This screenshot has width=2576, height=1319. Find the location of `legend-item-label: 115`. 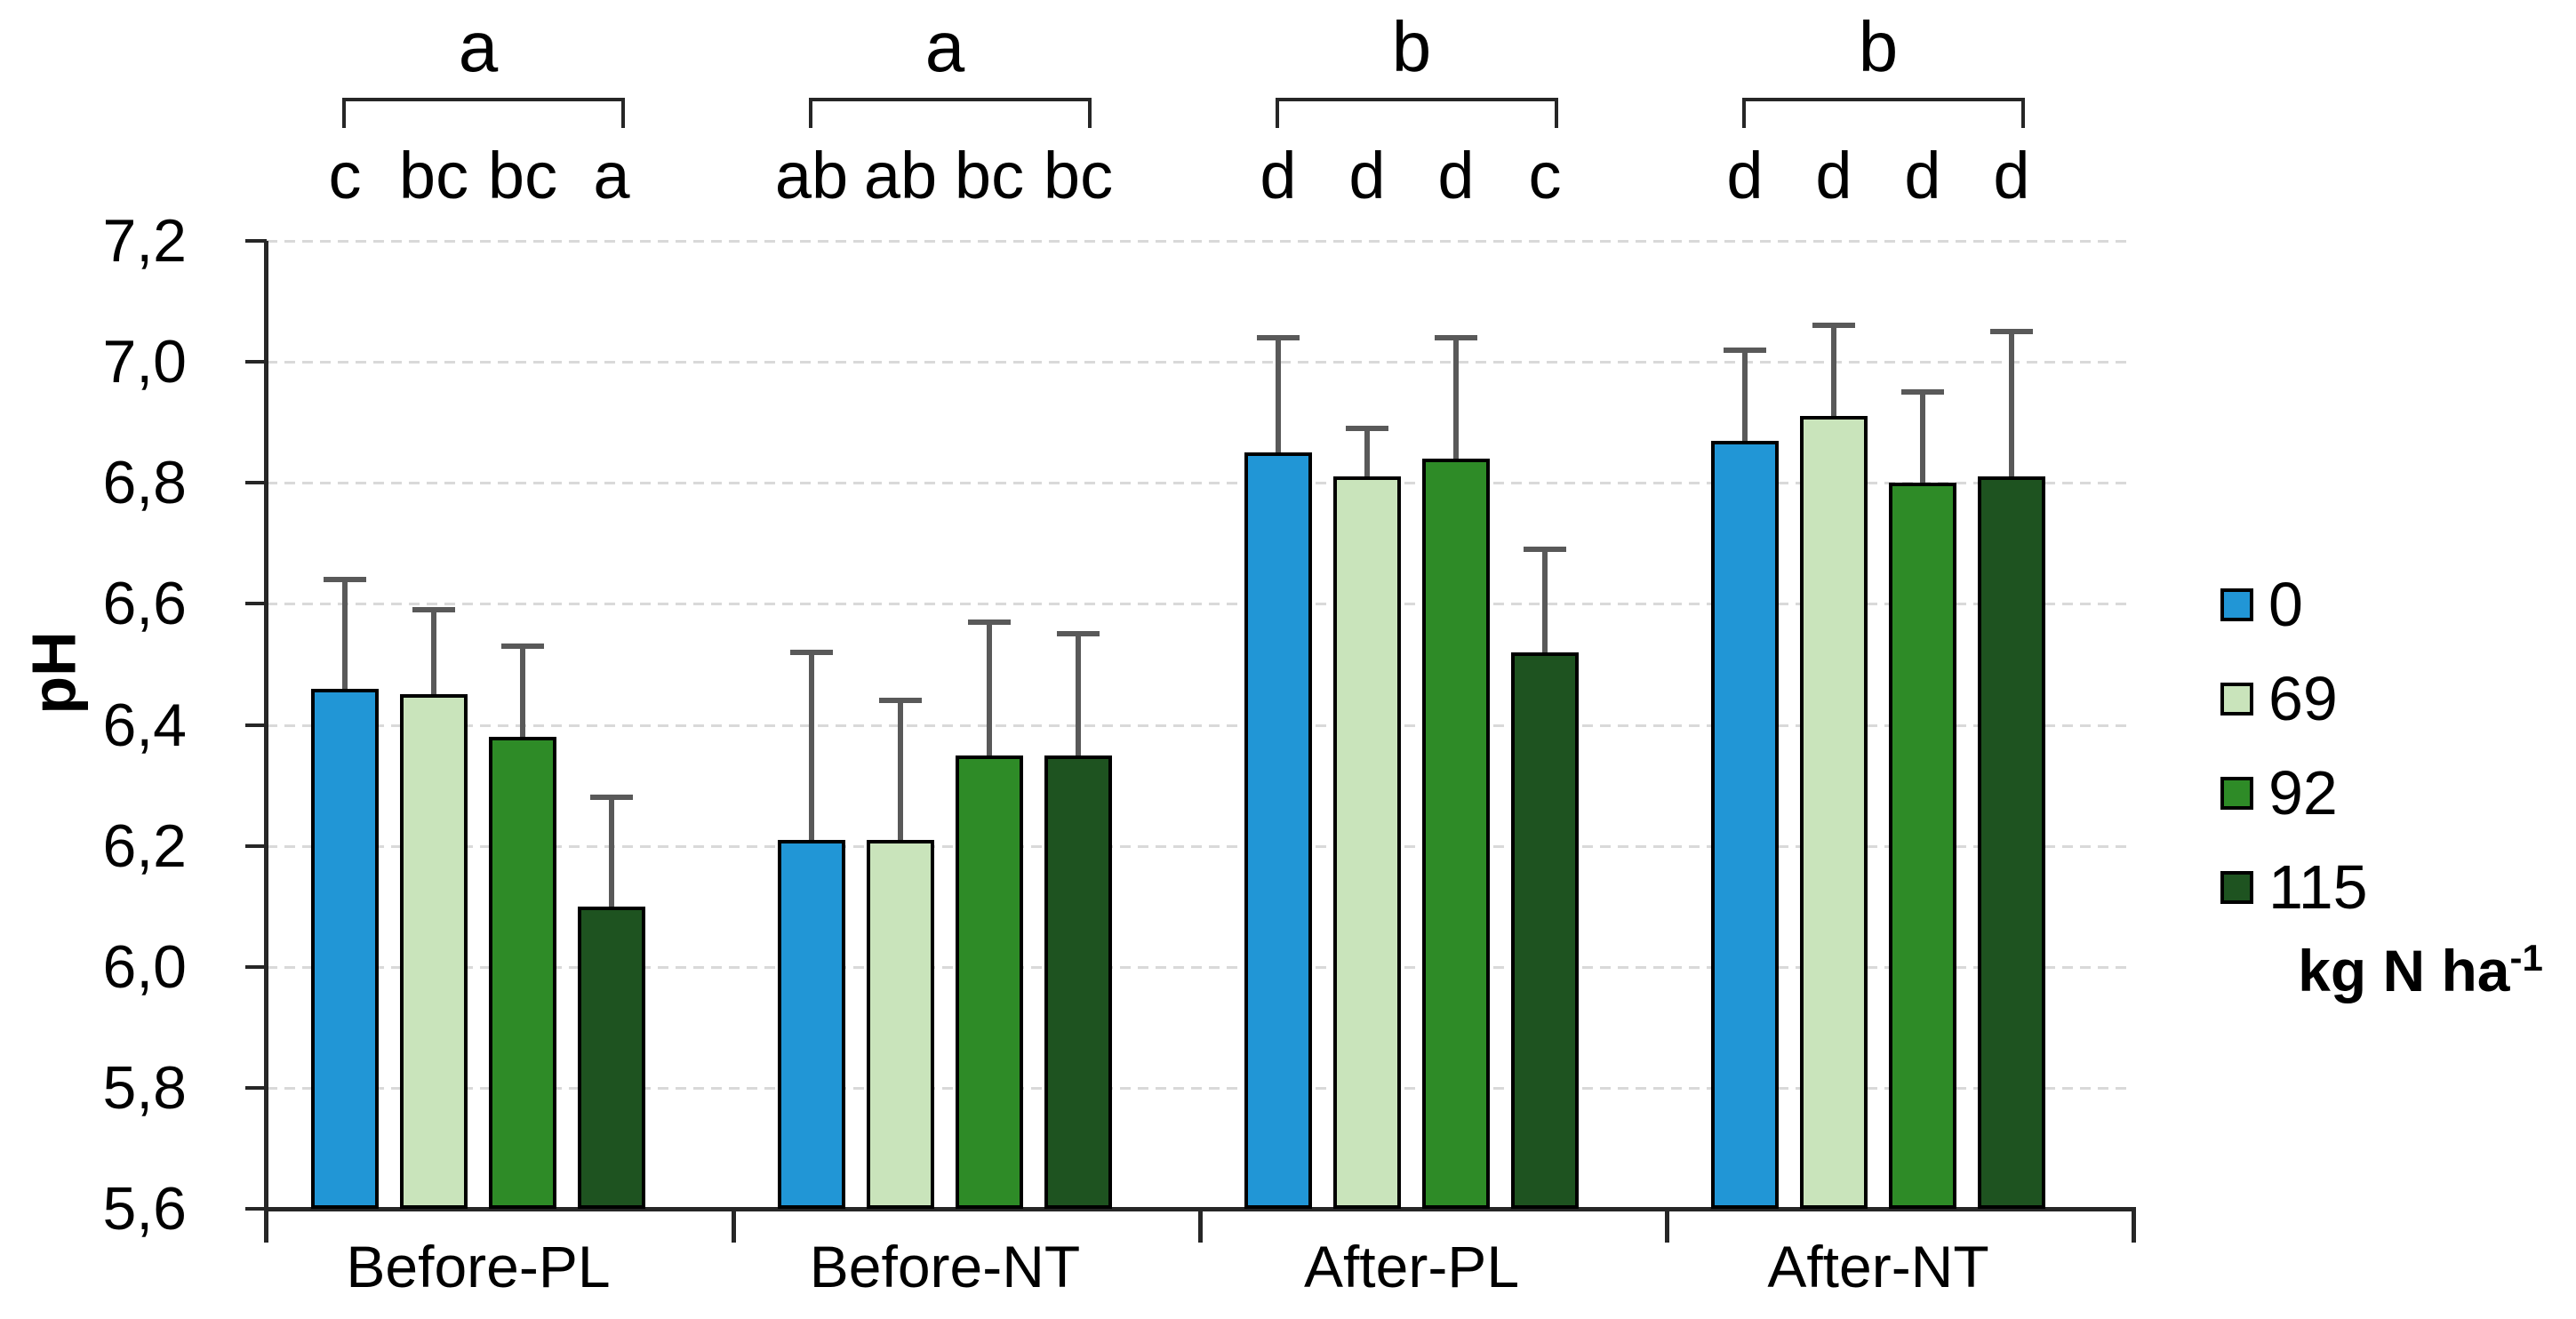

legend-item-label: 115 is located at coordinates (2318, 887).